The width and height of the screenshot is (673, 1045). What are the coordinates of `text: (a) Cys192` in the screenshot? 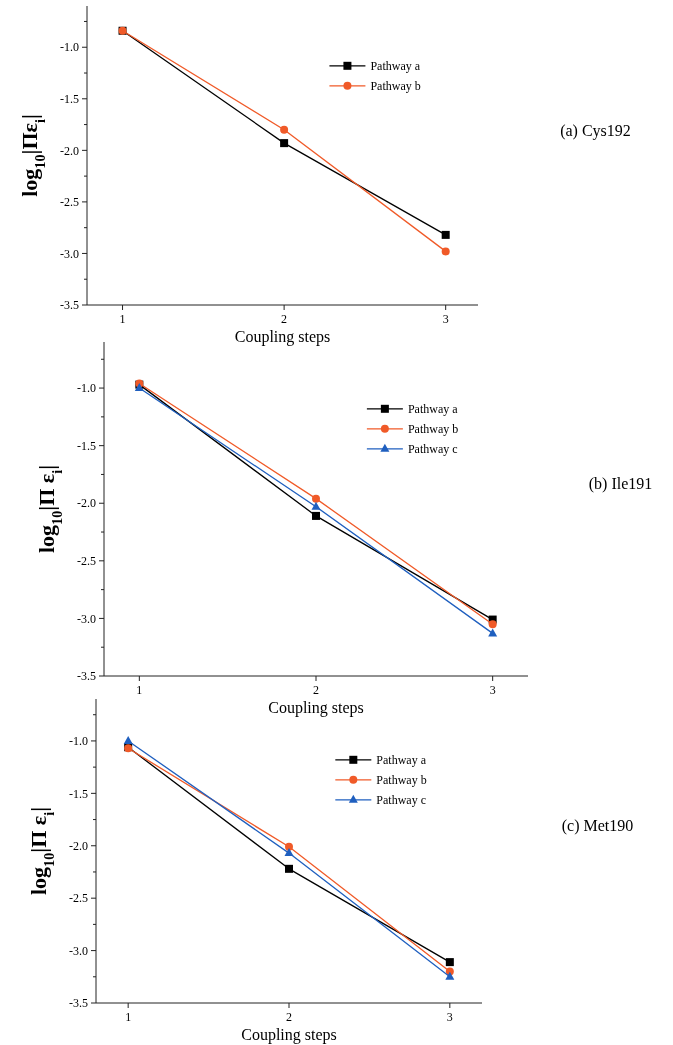 It's located at (595, 130).